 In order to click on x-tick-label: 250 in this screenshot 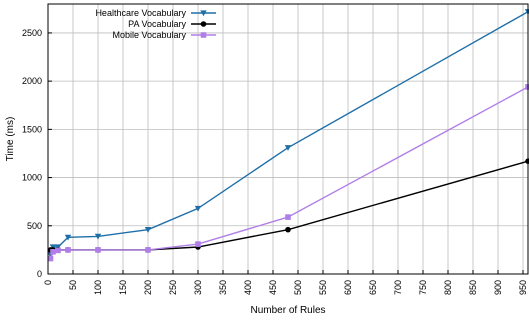, I will do `click(173, 287)`.